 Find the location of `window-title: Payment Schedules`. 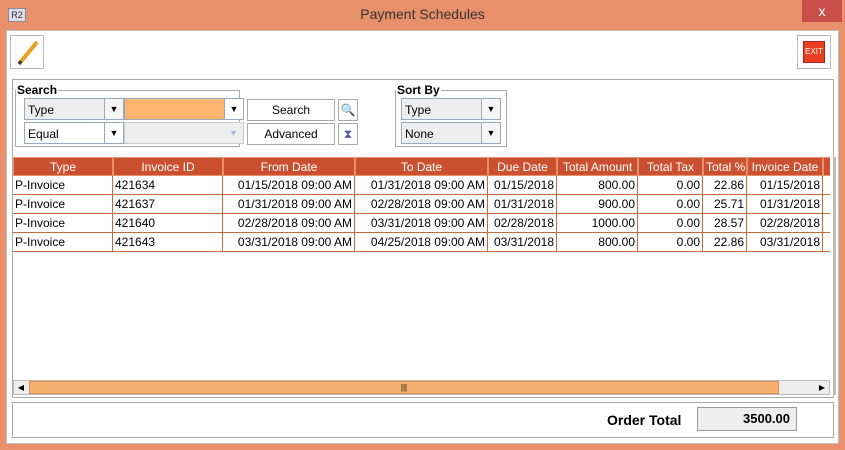

window-title: Payment Schedules is located at coordinates (422, 14).